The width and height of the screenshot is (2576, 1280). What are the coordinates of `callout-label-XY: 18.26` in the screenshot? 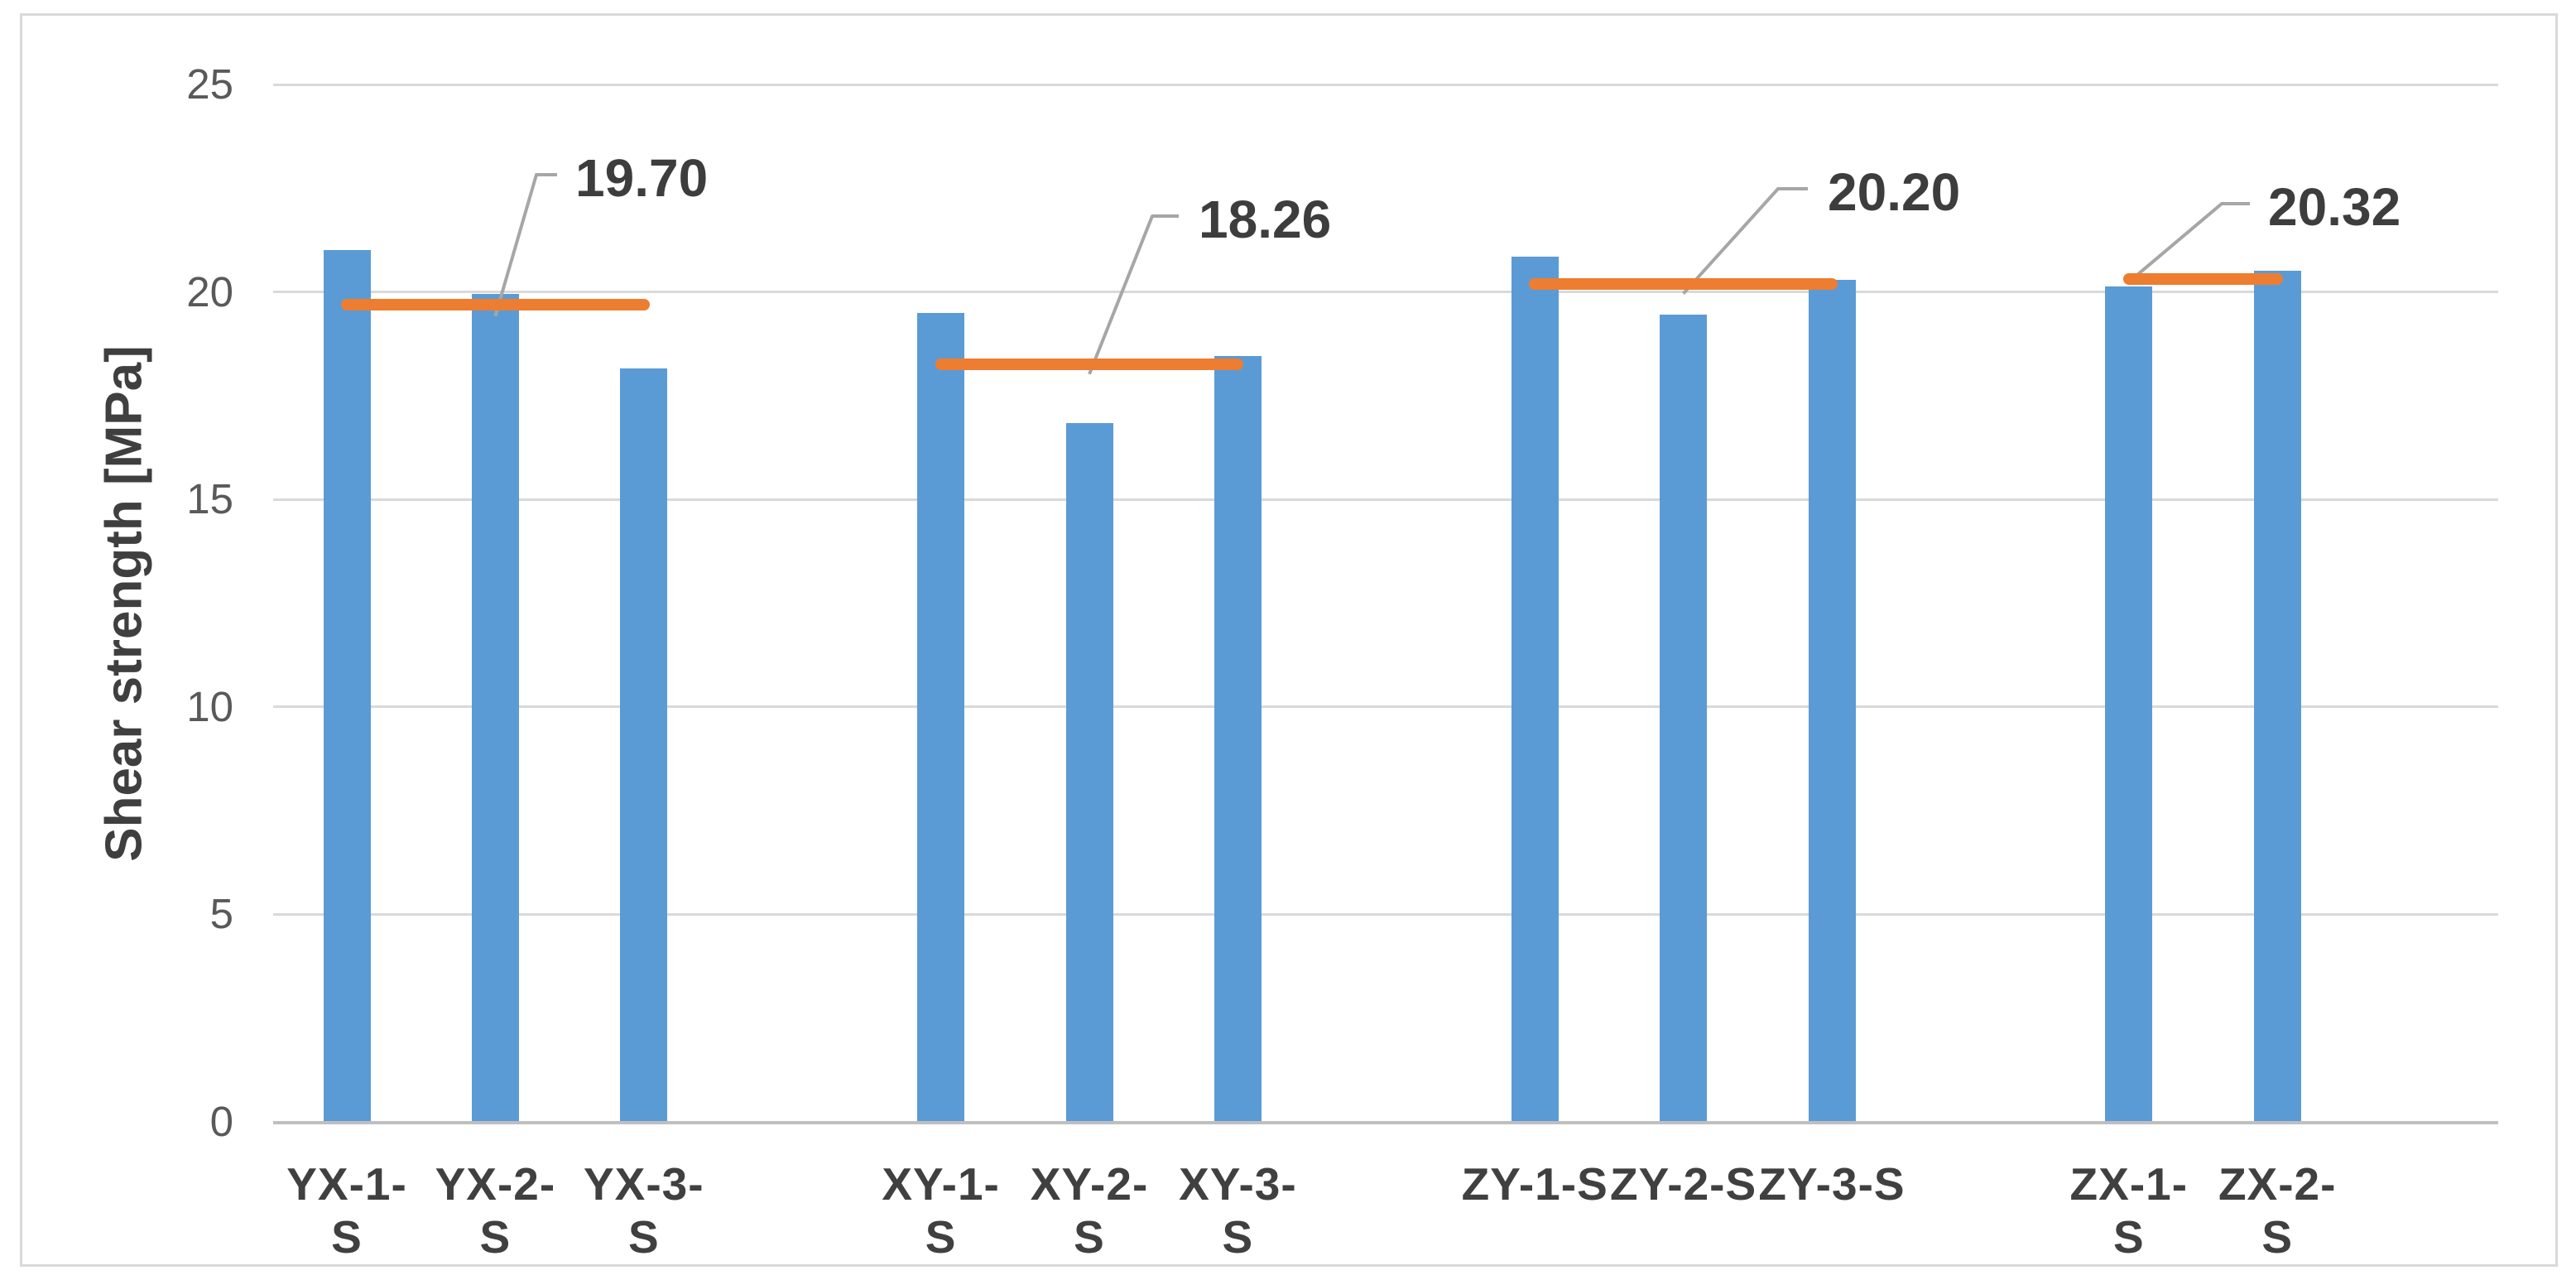 It's located at (1265, 219).